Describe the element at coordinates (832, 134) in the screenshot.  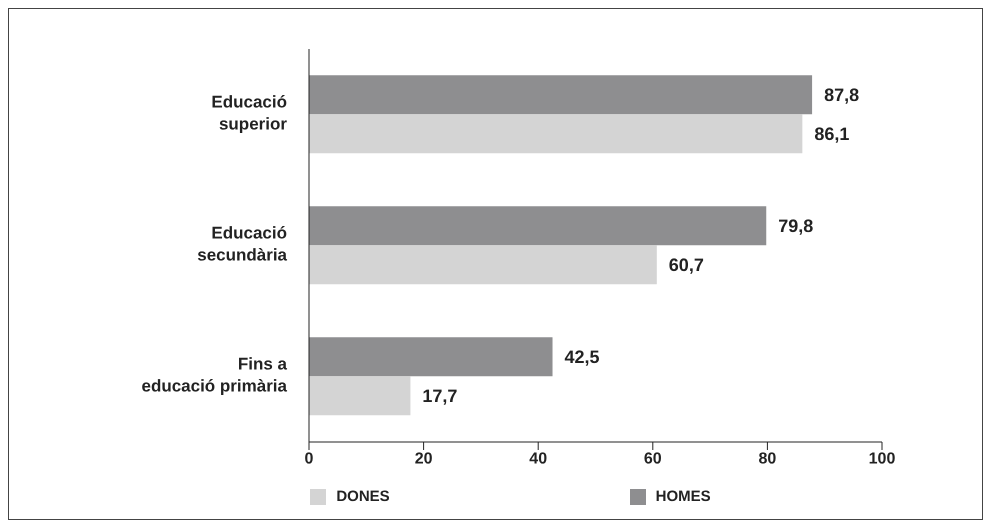
I see `data-label: 86,1` at that location.